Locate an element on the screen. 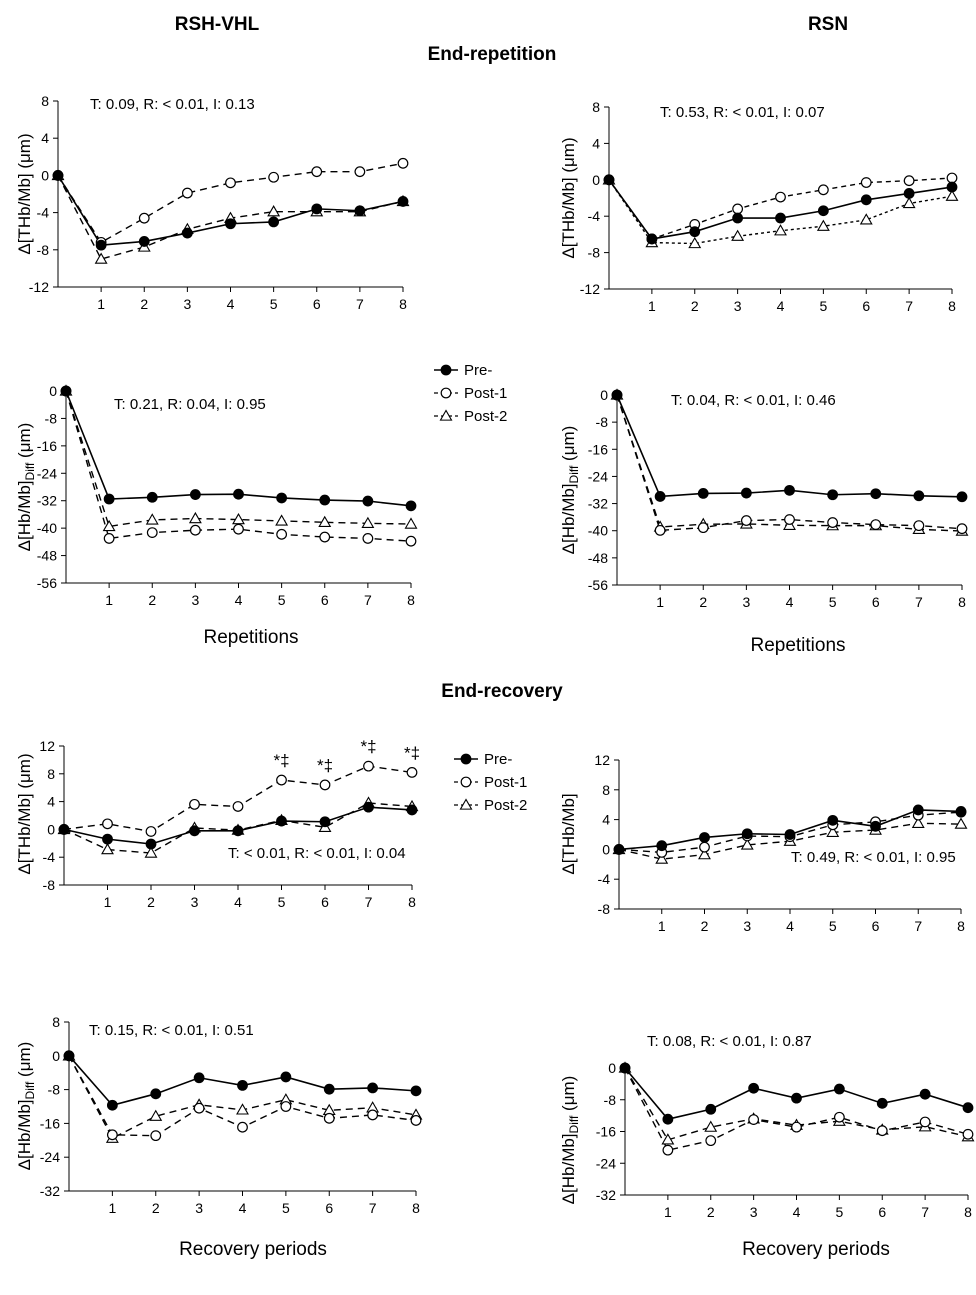 The width and height of the screenshot is (976, 1295). y-tick-label: -32 is located at coordinates (598, 504).